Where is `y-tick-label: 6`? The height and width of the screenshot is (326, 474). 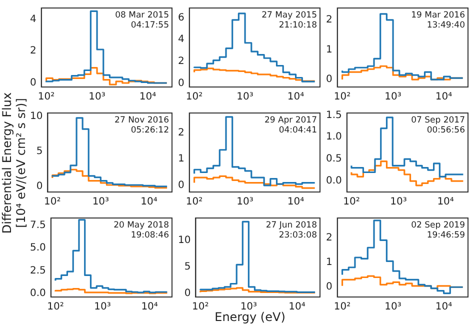 y-tick-label: 6 is located at coordinates (181, 18).